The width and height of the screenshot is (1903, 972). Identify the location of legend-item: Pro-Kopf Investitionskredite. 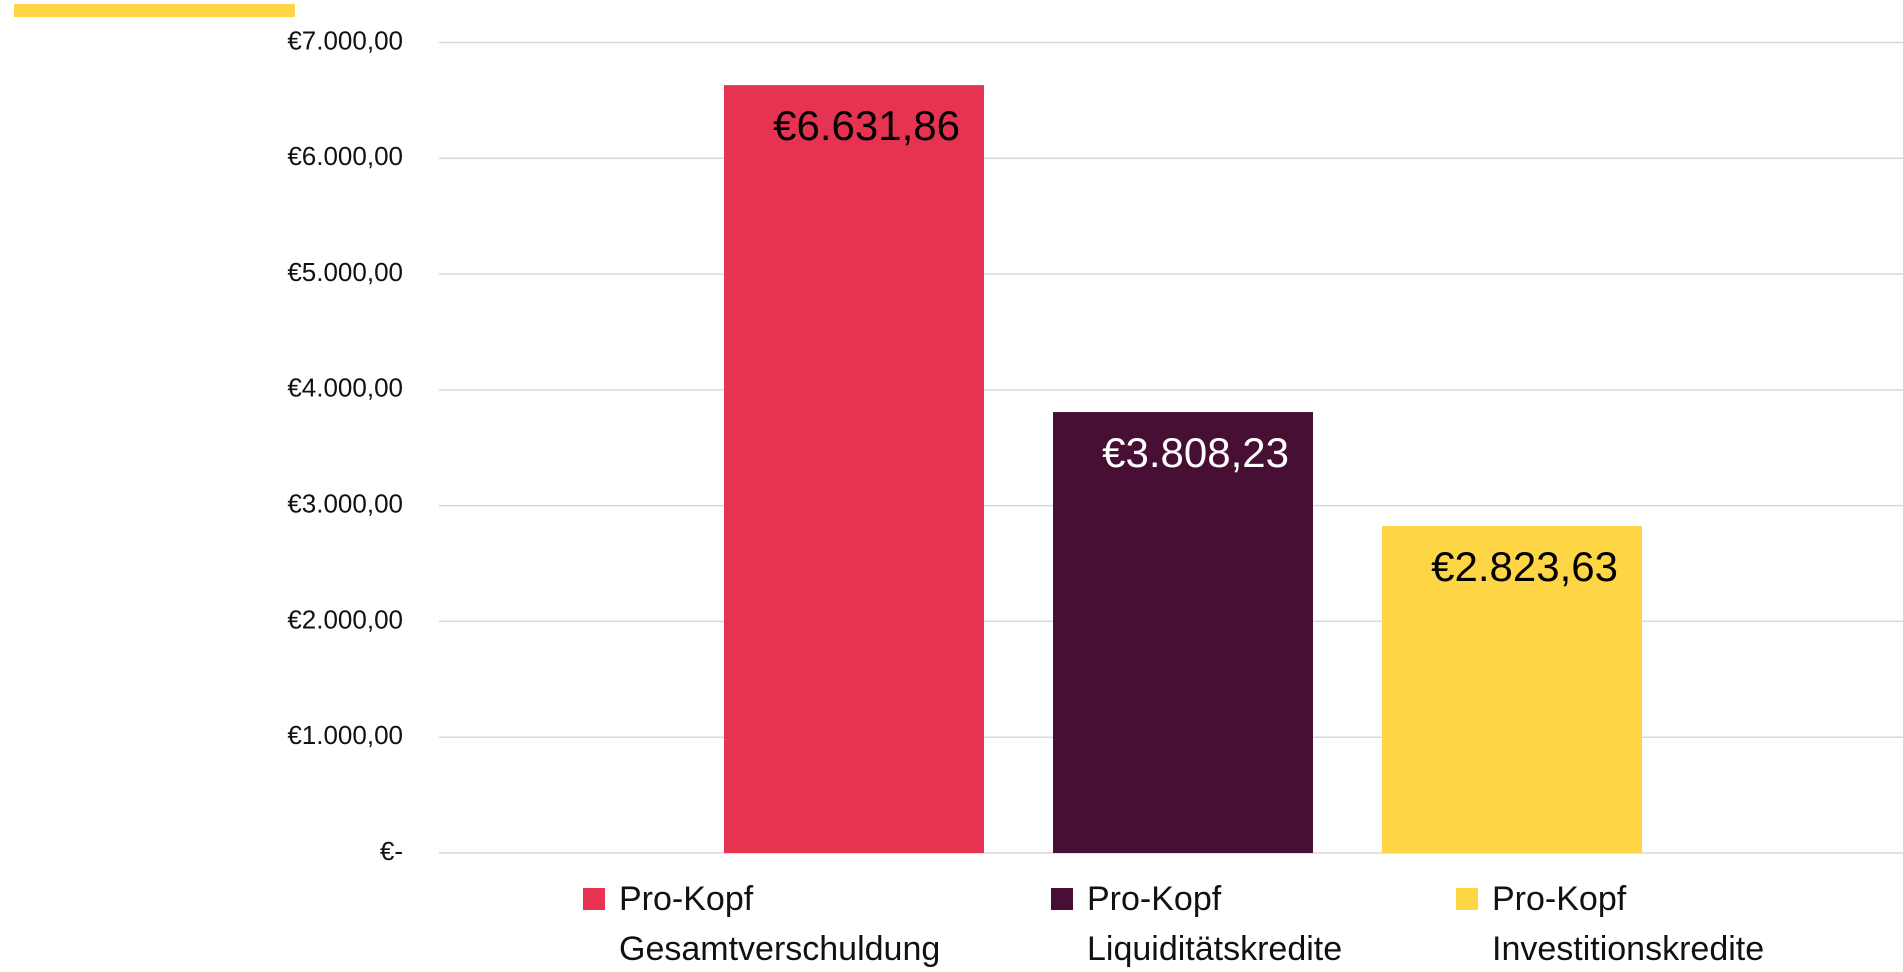
(1634, 923).